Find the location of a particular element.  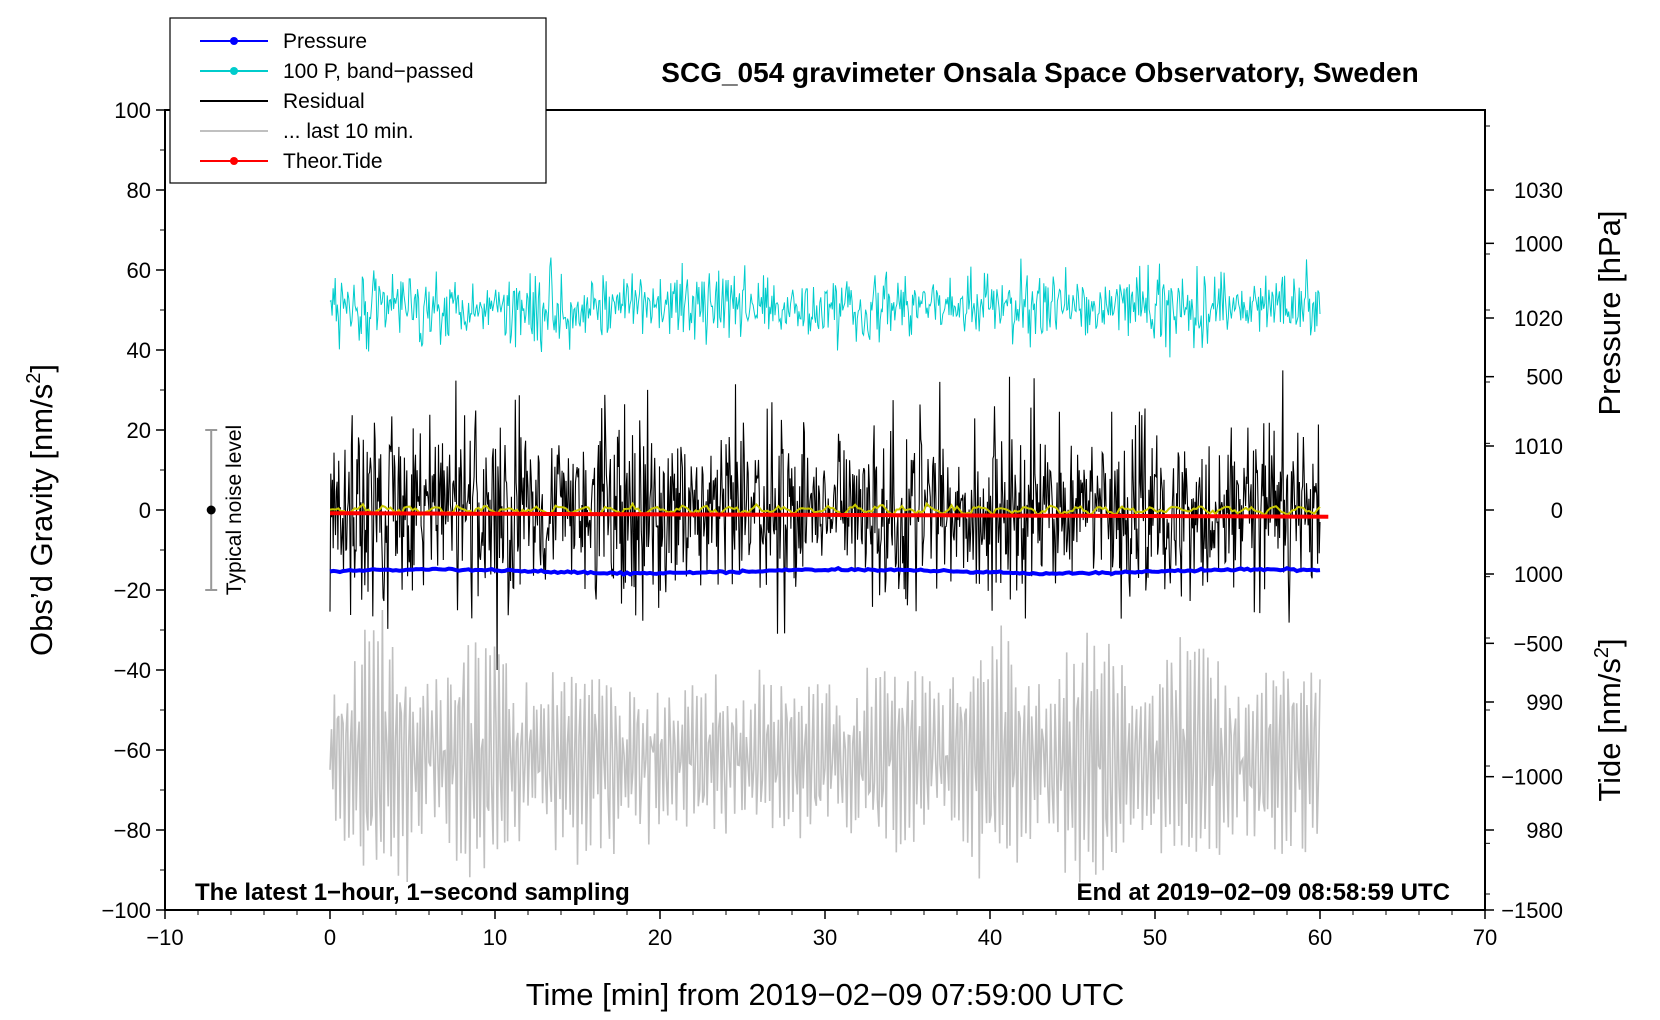

x-tick-label: 10 is located at coordinates (495, 937).